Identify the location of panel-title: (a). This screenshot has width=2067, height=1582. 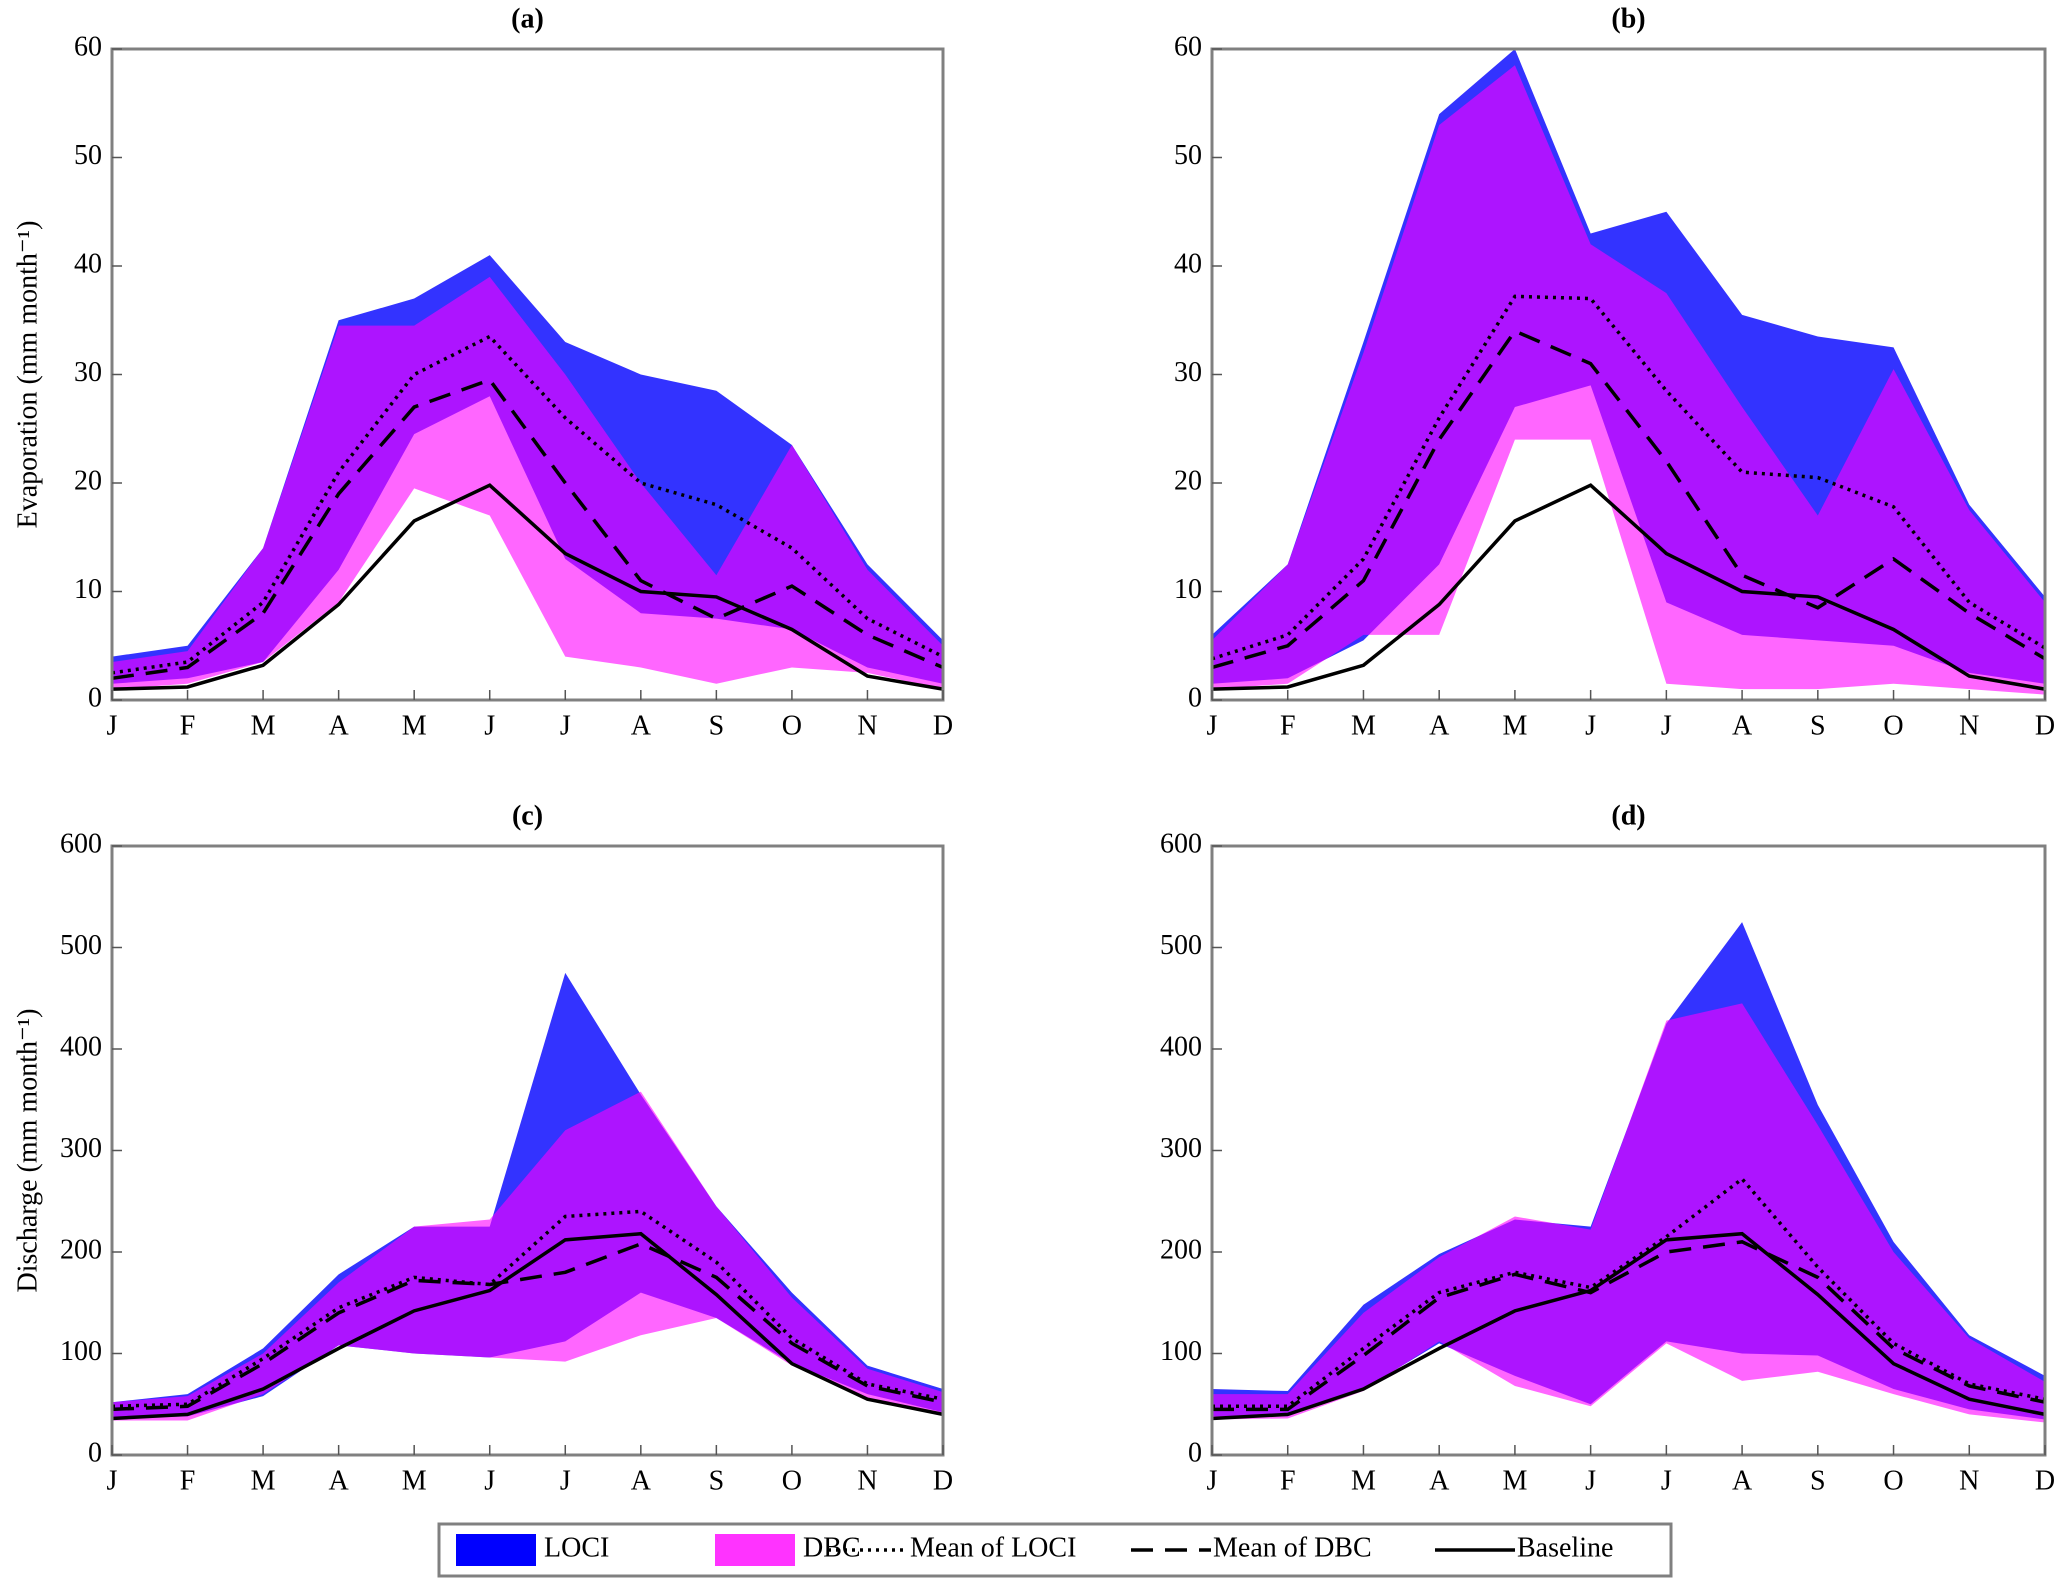
(527, 18).